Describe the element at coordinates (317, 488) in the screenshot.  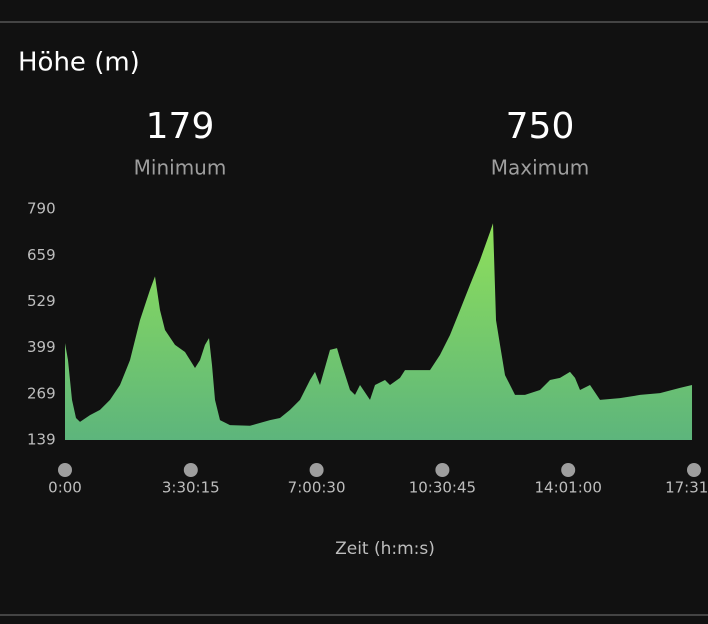
I see `x-tick-label: 7:00:30` at that location.